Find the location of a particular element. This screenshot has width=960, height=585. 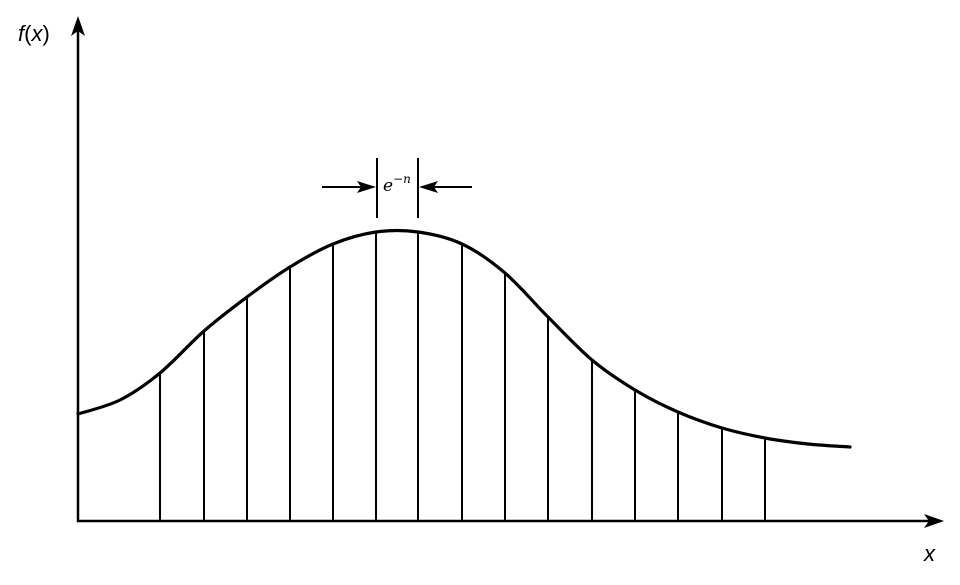

y-axis-arrowhead is located at coordinates (78, 26).